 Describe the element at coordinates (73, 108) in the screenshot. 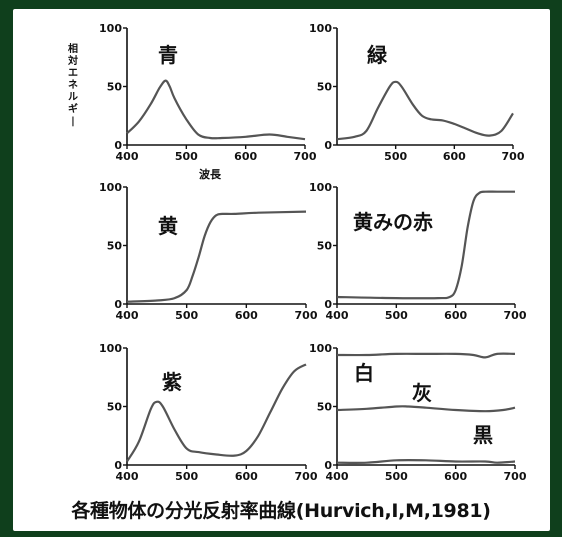

I see `y-axis-label-char: ギ` at that location.